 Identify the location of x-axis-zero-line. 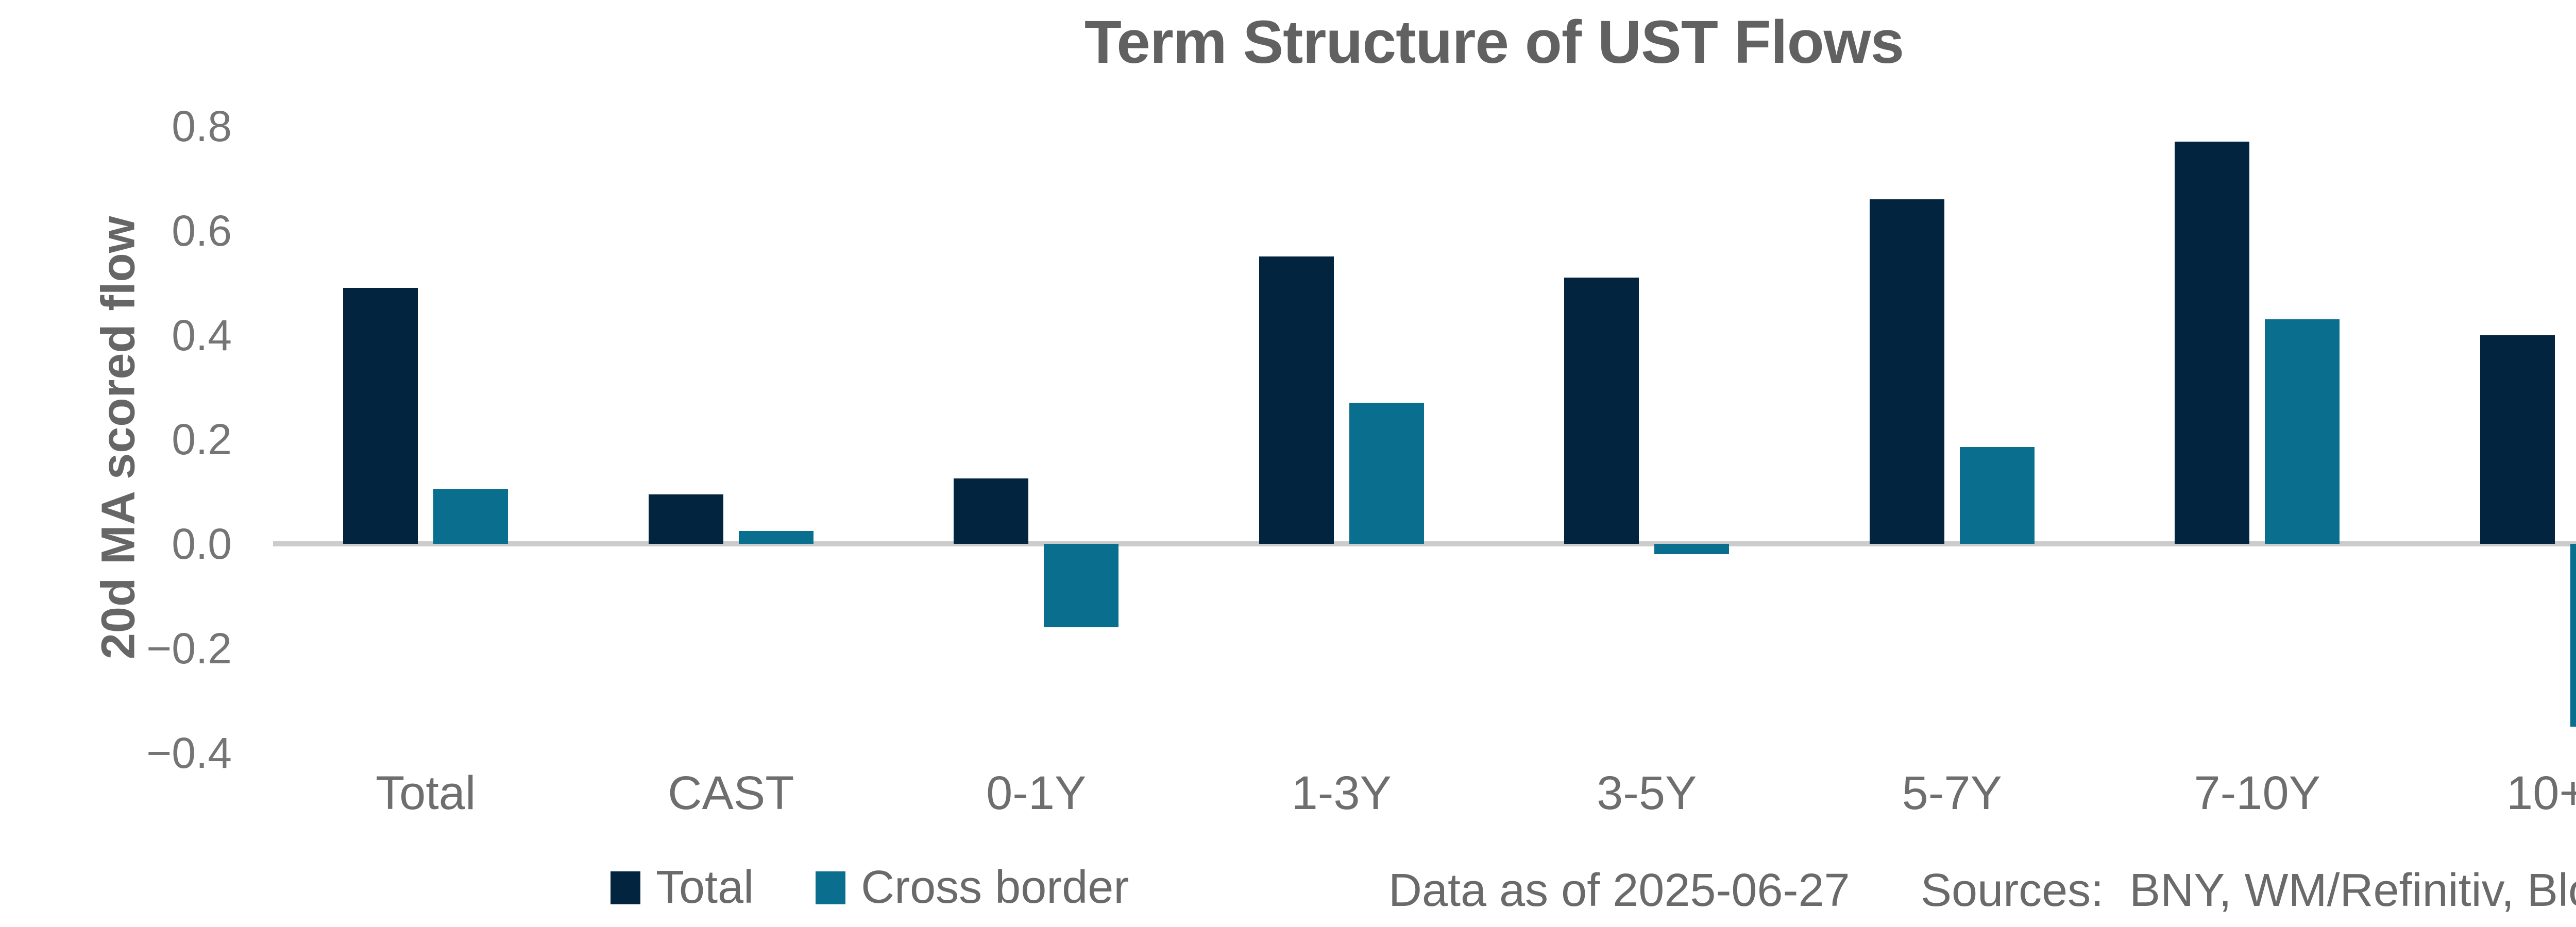
(1424, 544).